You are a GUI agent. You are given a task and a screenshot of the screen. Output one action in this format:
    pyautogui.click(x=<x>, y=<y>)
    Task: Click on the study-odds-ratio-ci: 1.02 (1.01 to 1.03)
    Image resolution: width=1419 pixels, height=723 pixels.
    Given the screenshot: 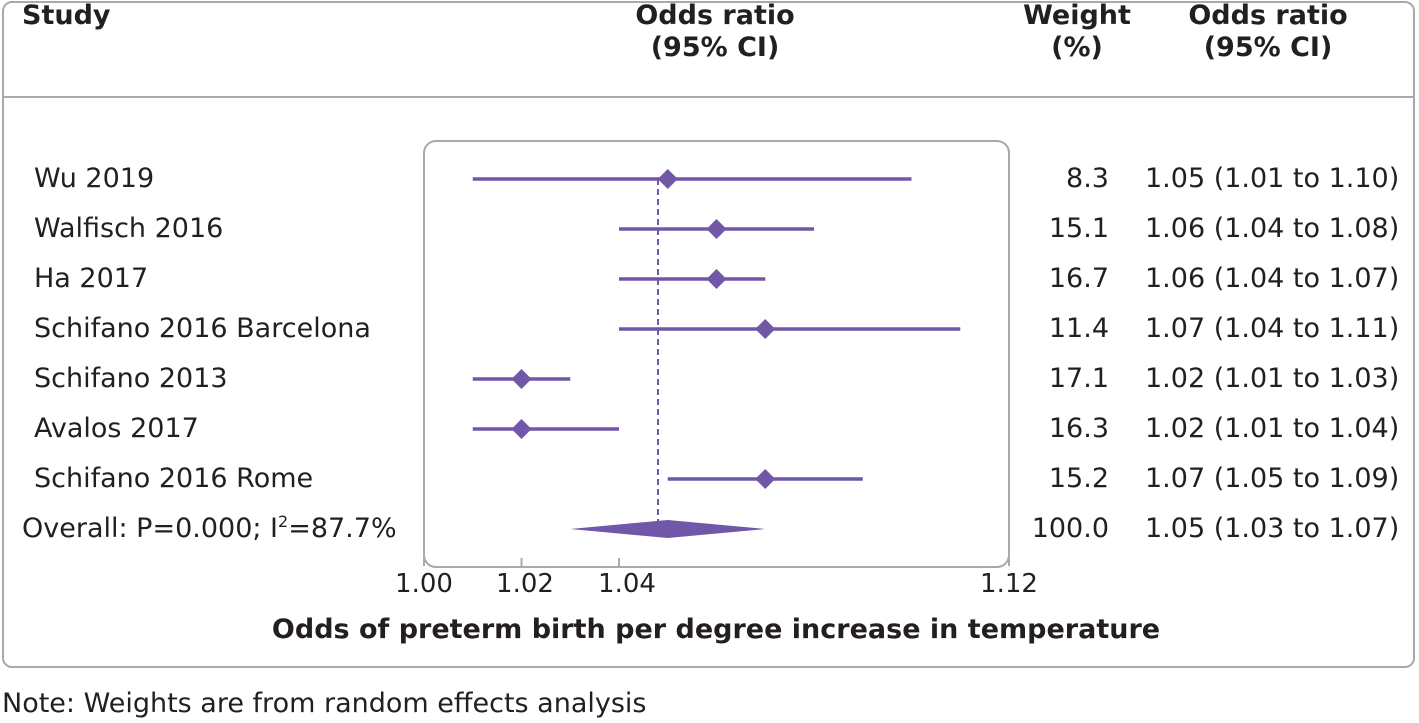 What is the action you would take?
    pyautogui.click(x=1272, y=378)
    